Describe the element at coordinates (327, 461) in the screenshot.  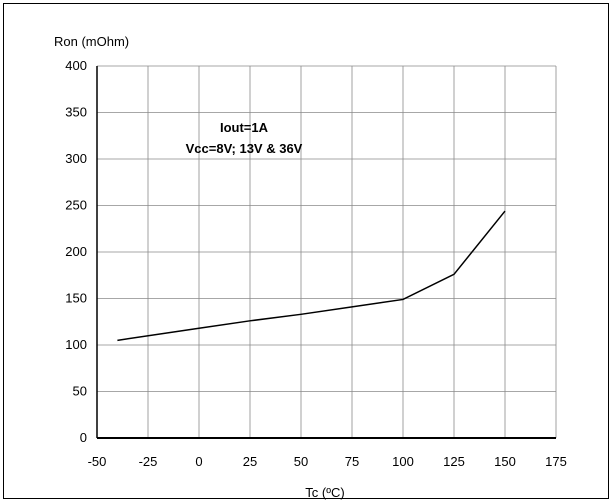
I see `x-tick-labels: -50 -25 0 25 50 75 100 125 150 175` at that location.